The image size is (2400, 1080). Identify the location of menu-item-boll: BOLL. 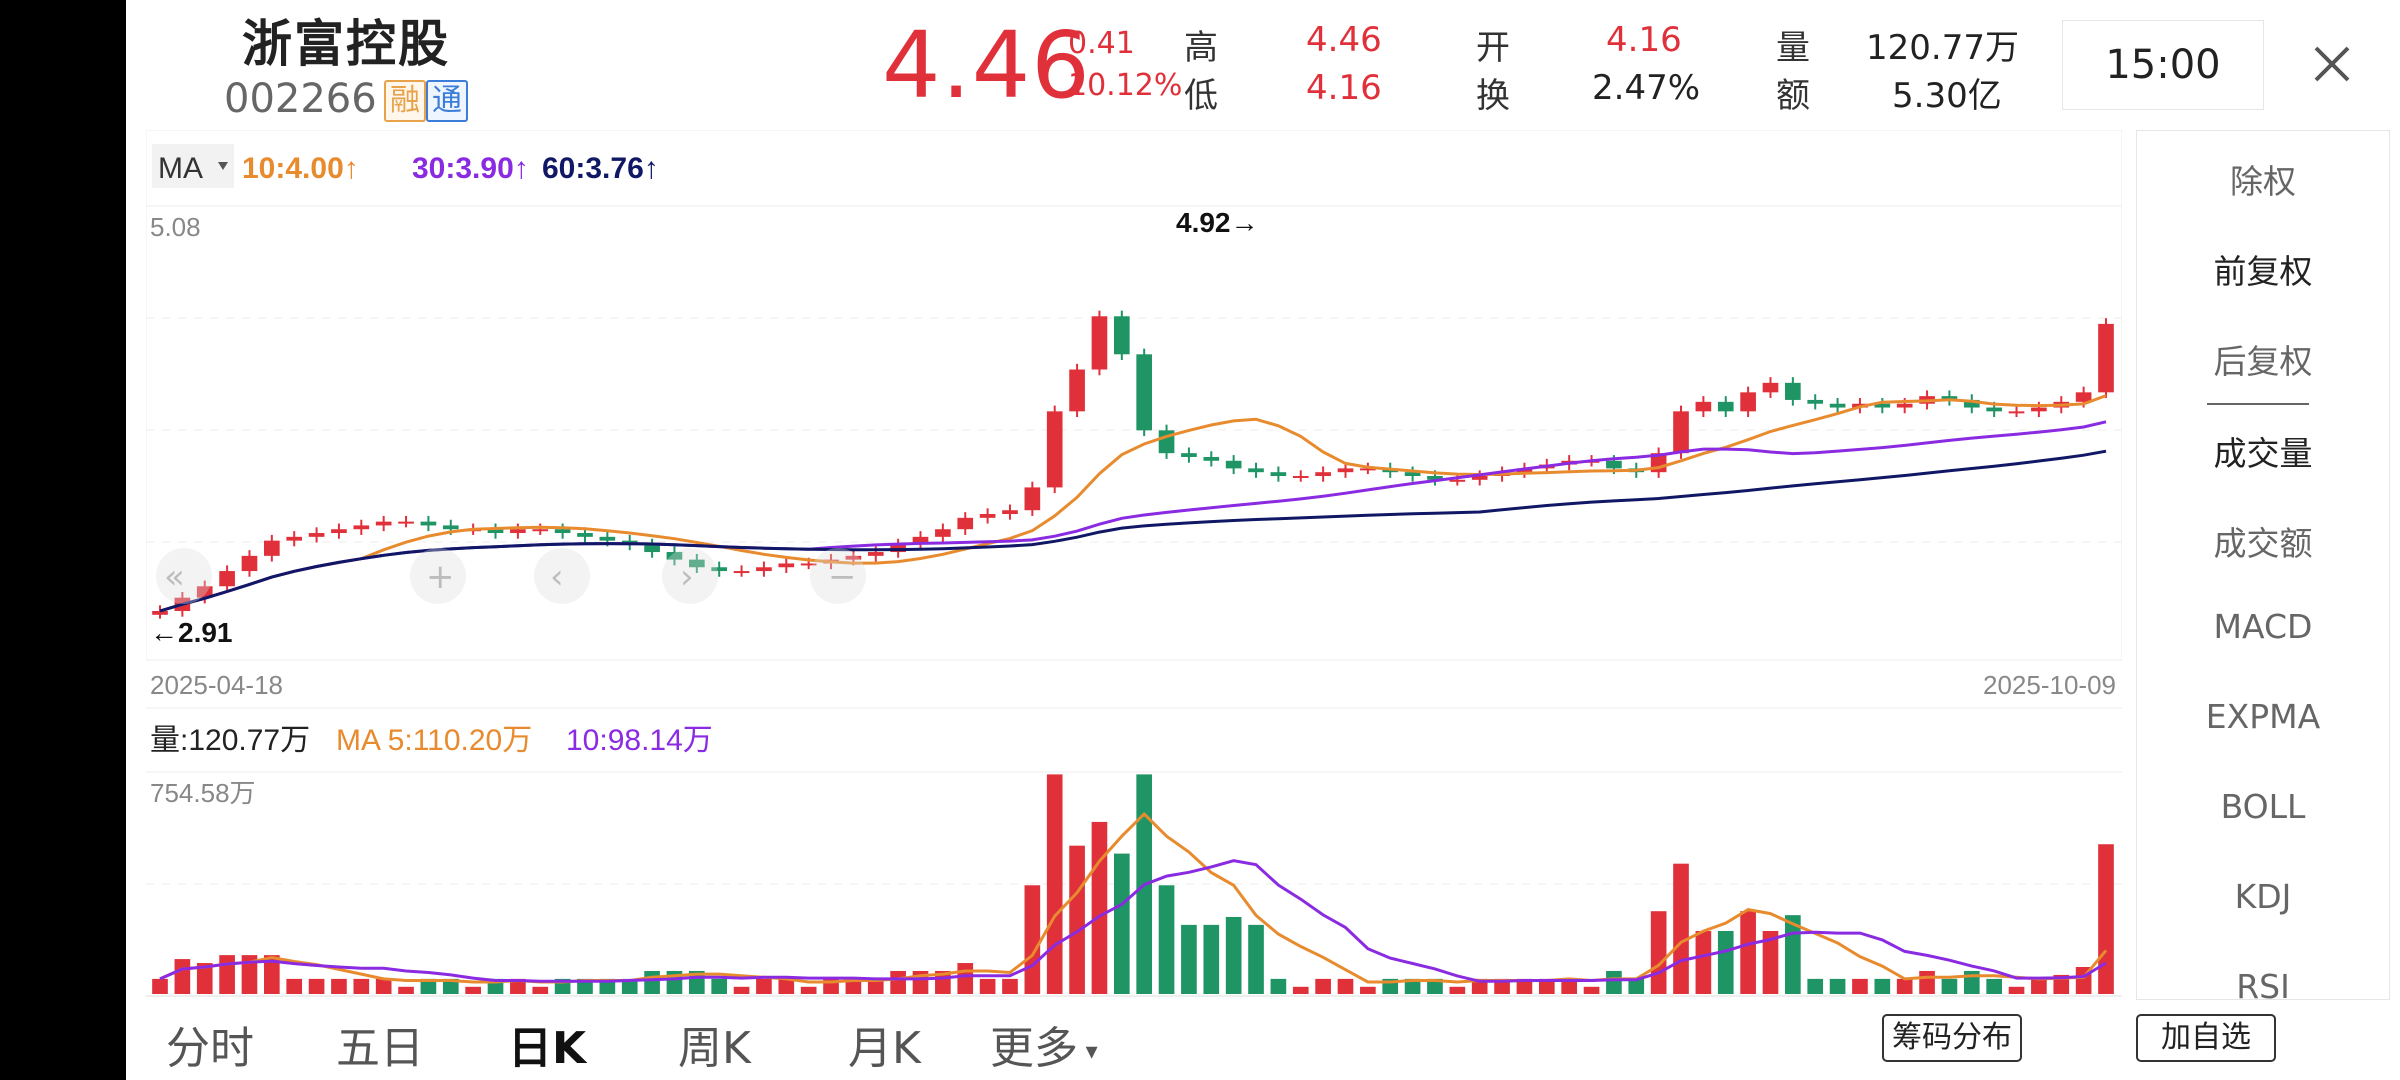
(2263, 806).